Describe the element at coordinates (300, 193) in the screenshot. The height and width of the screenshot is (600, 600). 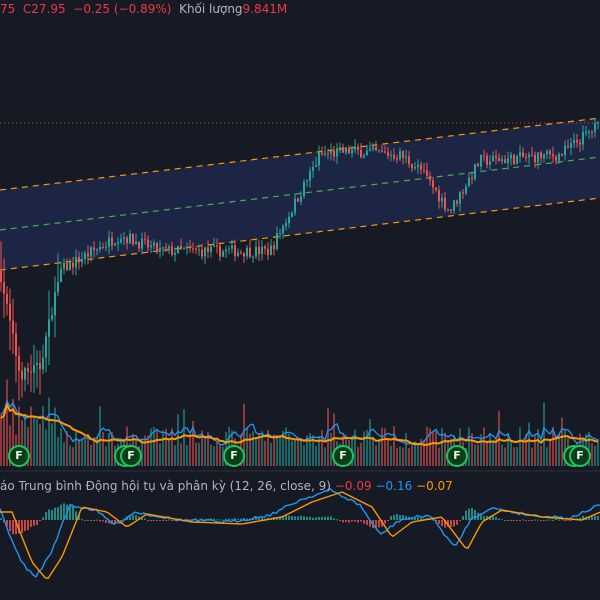
I see `channel-middle` at that location.